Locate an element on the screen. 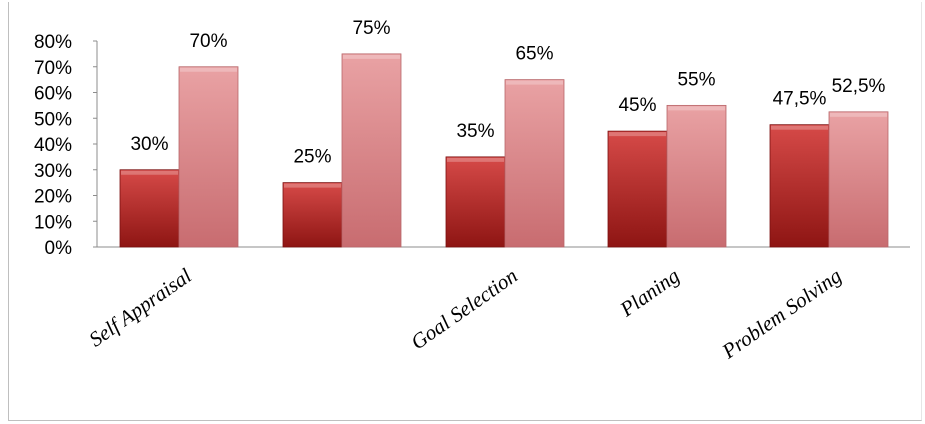 This screenshot has width=925, height=424. y-tick-label: 80% is located at coordinates (53, 42).